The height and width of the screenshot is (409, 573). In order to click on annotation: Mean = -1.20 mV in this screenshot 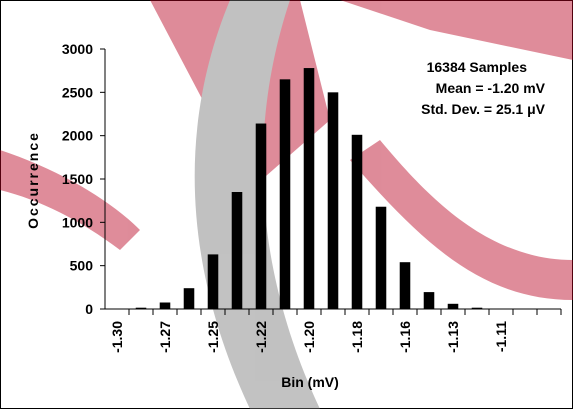, I will do `click(491, 88)`.